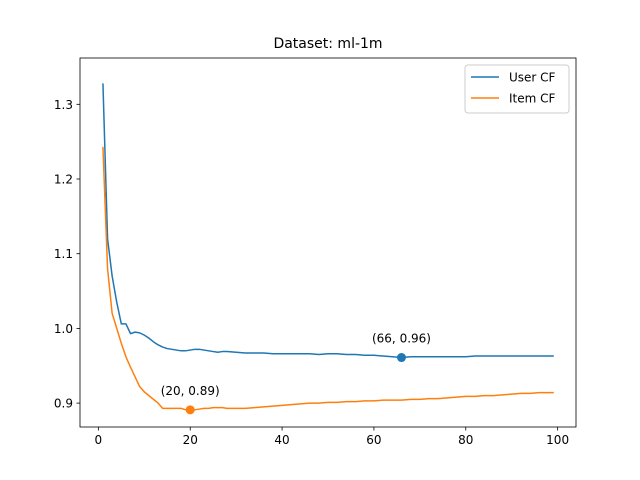 The image size is (640, 480). Describe the element at coordinates (99, 440) in the screenshot. I see `x-tick-label: 0` at that location.